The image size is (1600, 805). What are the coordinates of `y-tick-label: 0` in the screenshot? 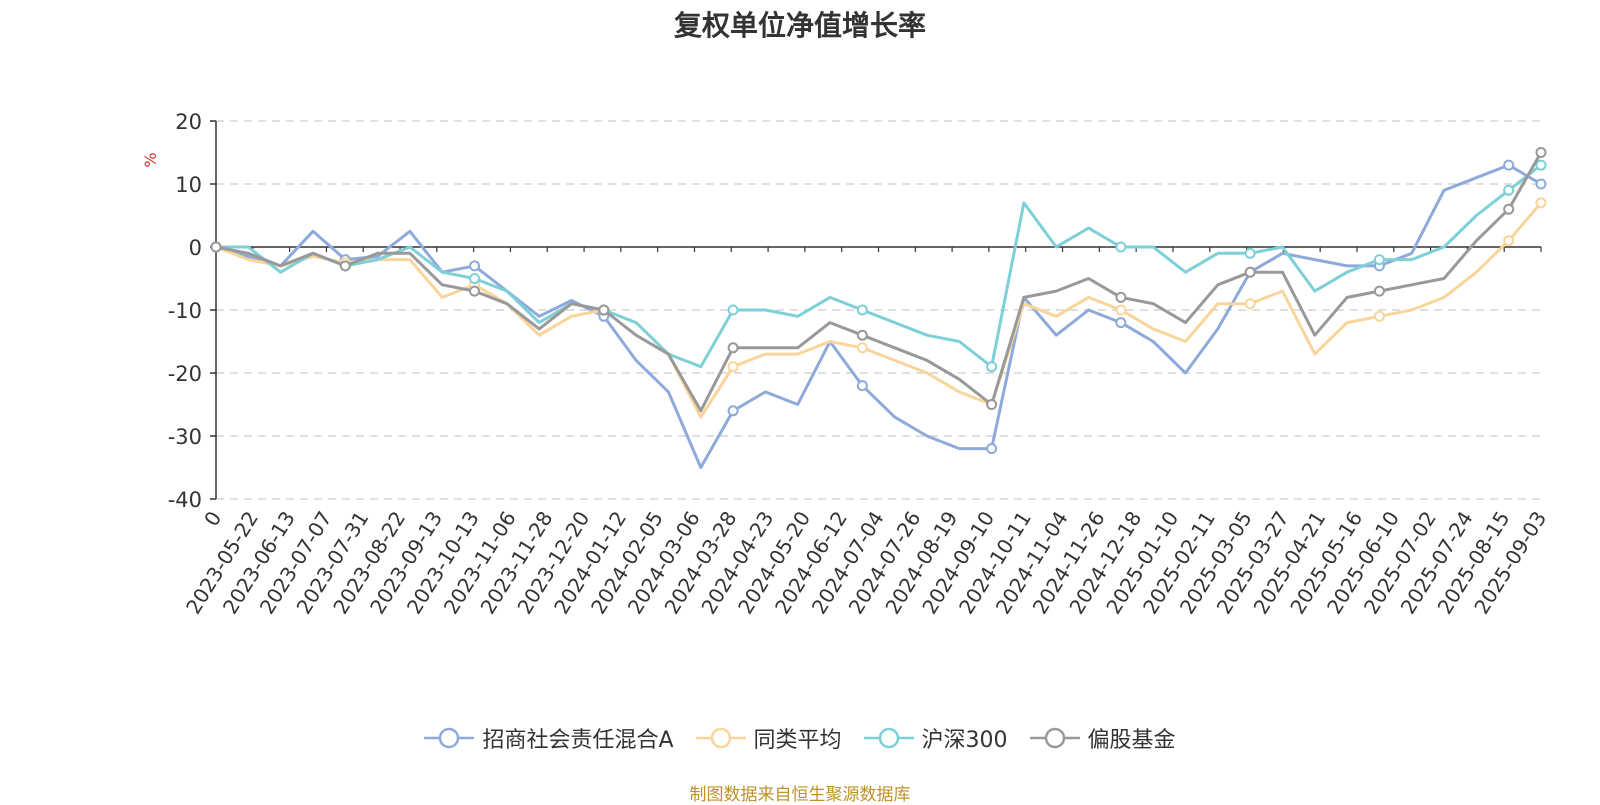 It's located at (195, 248).